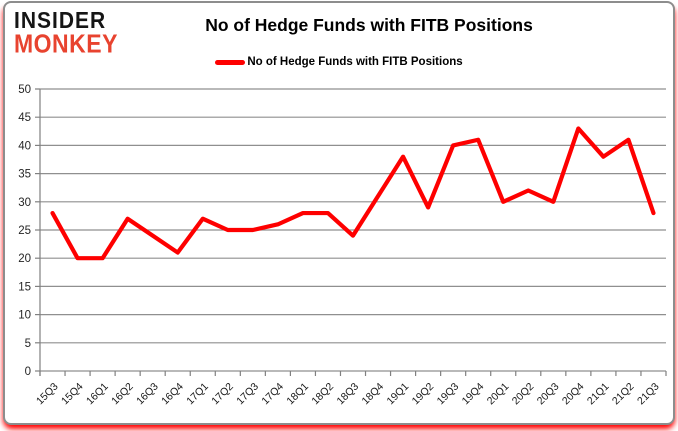 The width and height of the screenshot is (678, 431). Describe the element at coordinates (623, 394) in the screenshot. I see `x-axis-label: 21Q2` at that location.